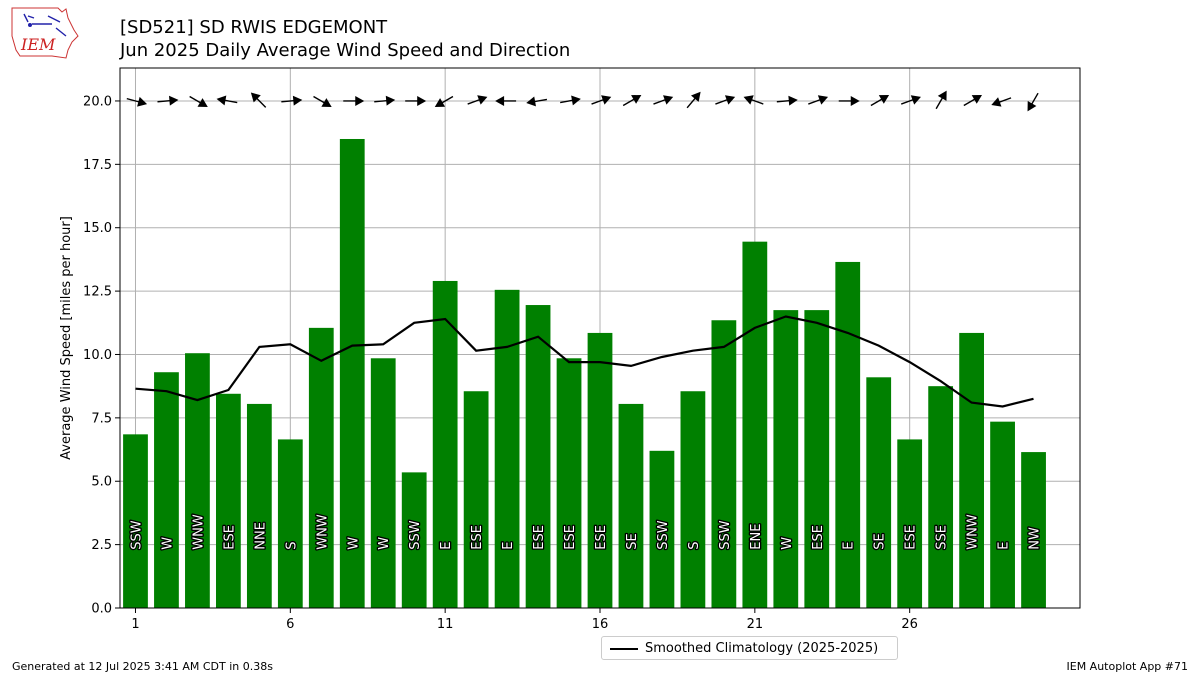  Describe the element at coordinates (291, 545) in the screenshot. I see `direction-label: S` at that location.